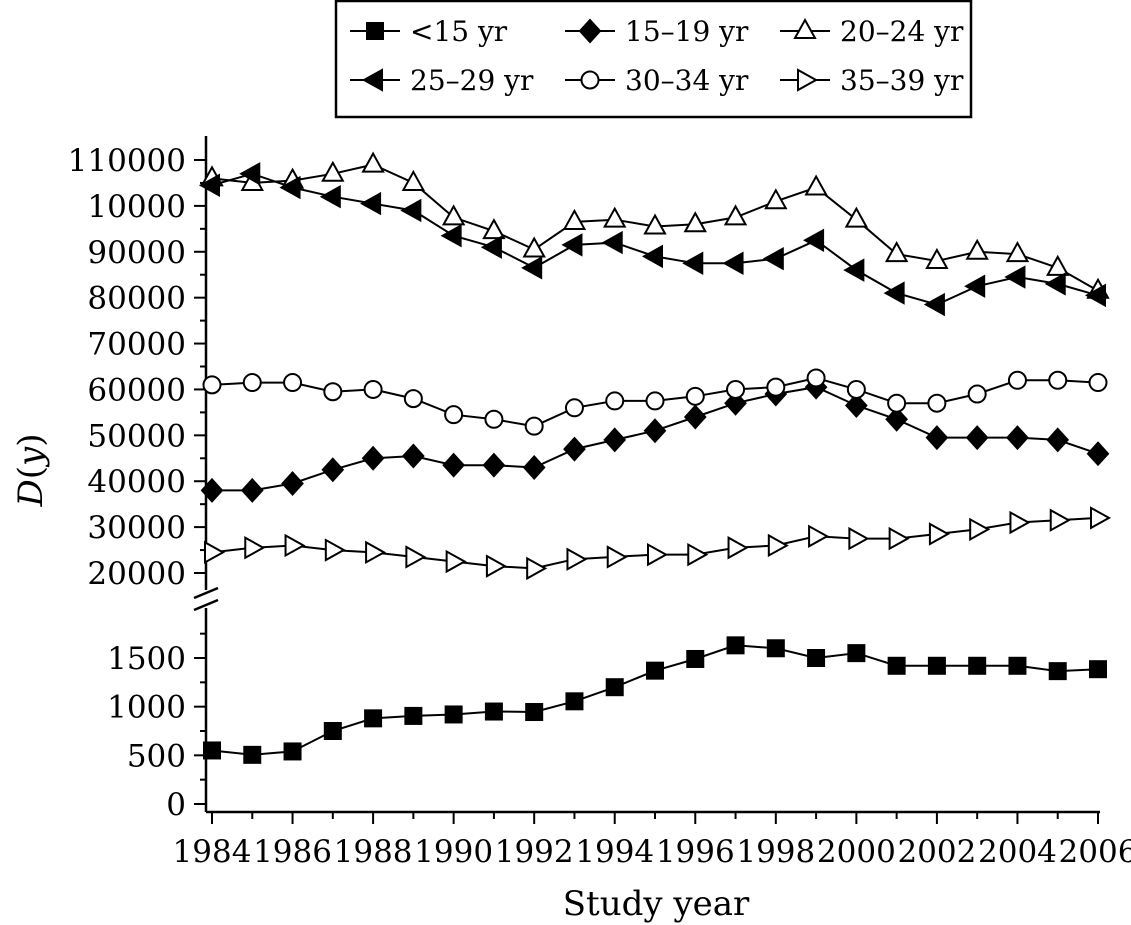 The width and height of the screenshot is (1131, 925). I want to click on legend-entry: 35–39 yr, so click(872, 80).